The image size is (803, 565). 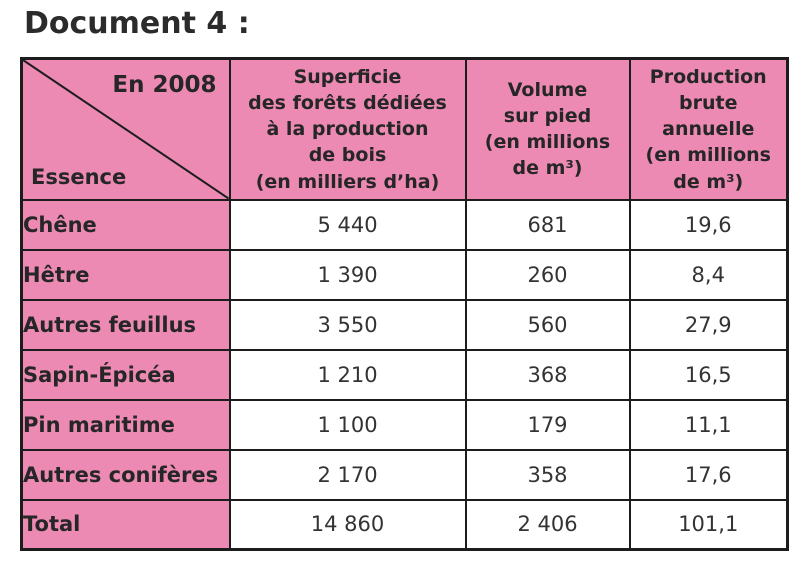 What do you see at coordinates (125, 224) in the screenshot?
I see `row-label: Chêne` at bounding box center [125, 224].